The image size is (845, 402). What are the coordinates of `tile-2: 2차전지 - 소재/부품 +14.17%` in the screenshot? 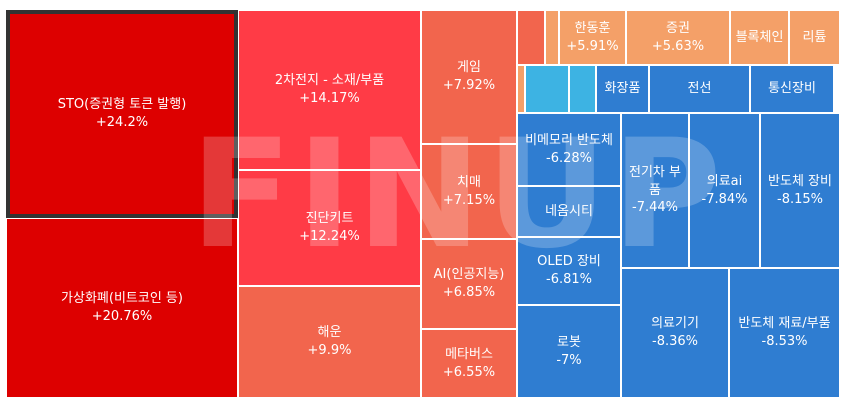 It's located at (329, 90).